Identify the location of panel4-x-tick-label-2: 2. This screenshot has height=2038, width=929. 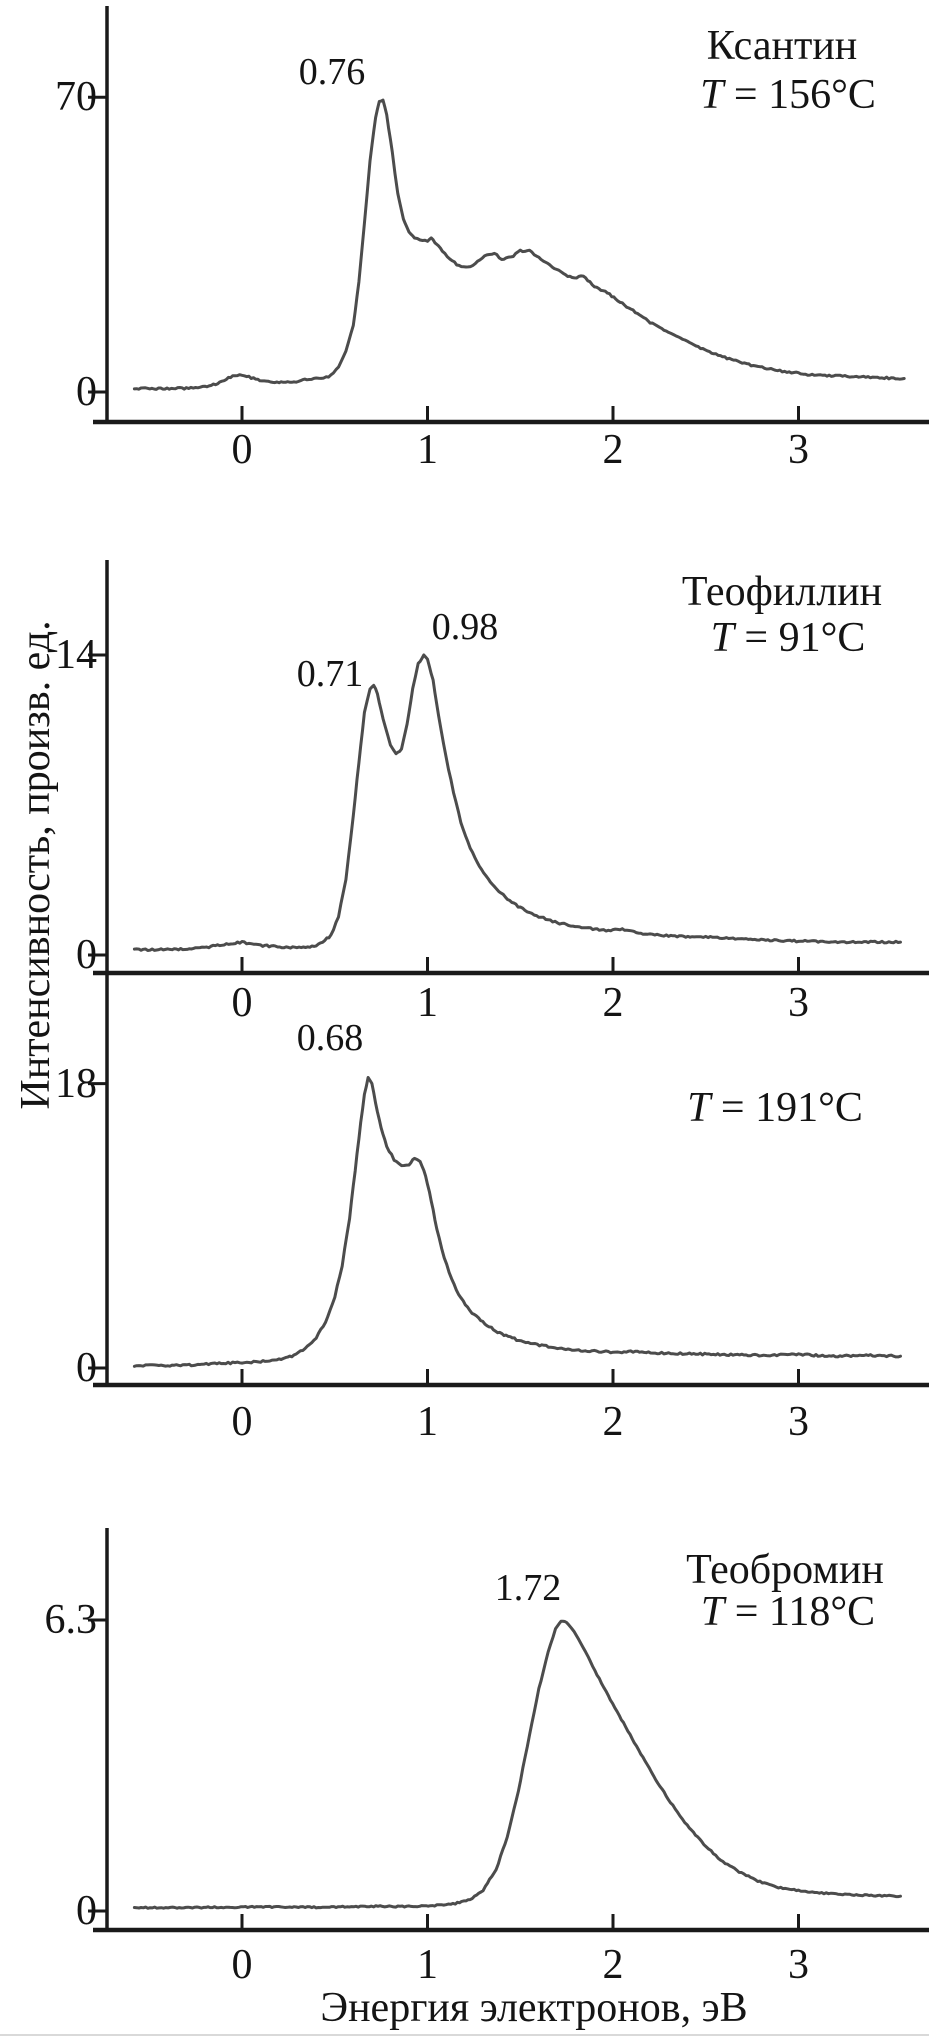
(613, 1965).